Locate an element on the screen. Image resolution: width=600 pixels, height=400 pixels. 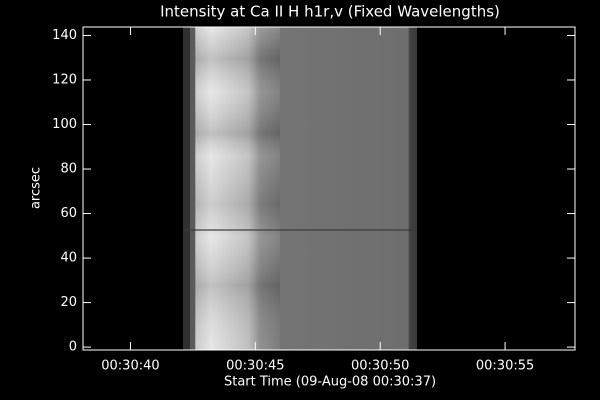
x-tick-label: 00:30:45 is located at coordinates (255, 366).